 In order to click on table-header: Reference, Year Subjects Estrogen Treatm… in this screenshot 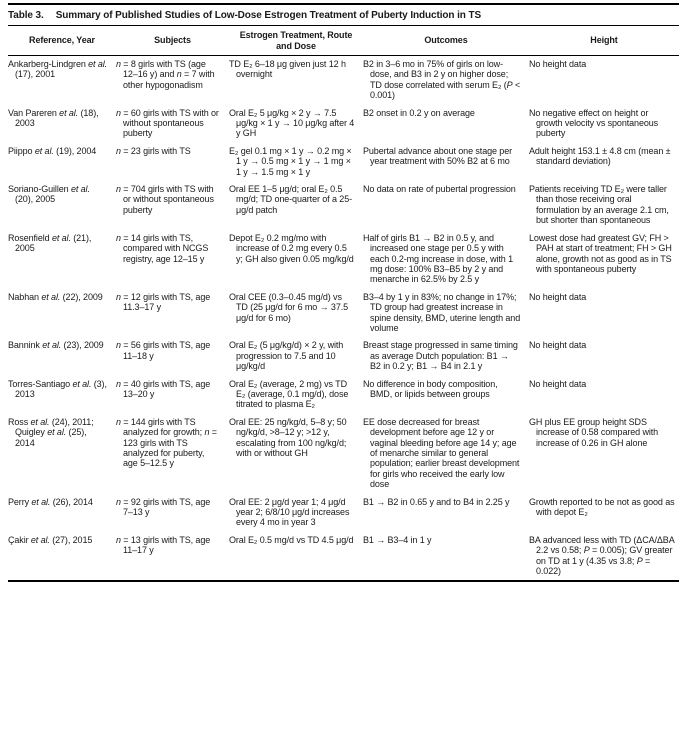, I will do `click(343, 41)`.